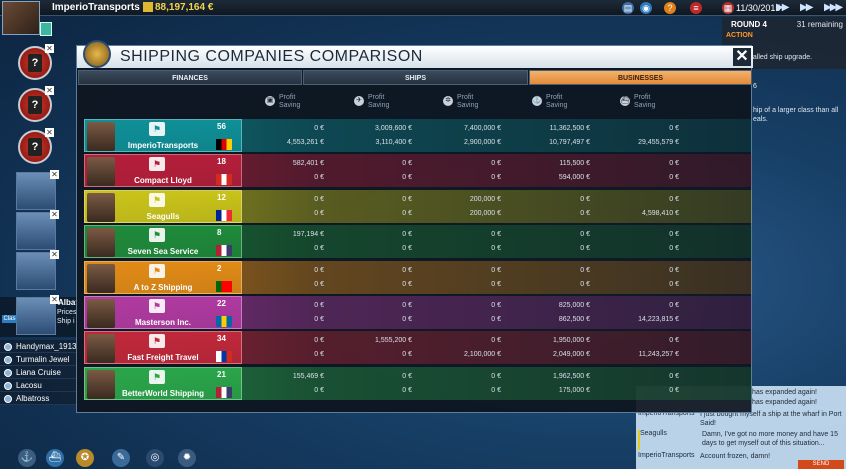  What do you see at coordinates (43, 359) in the screenshot?
I see `ship-name: Turmalin Jewel` at bounding box center [43, 359].